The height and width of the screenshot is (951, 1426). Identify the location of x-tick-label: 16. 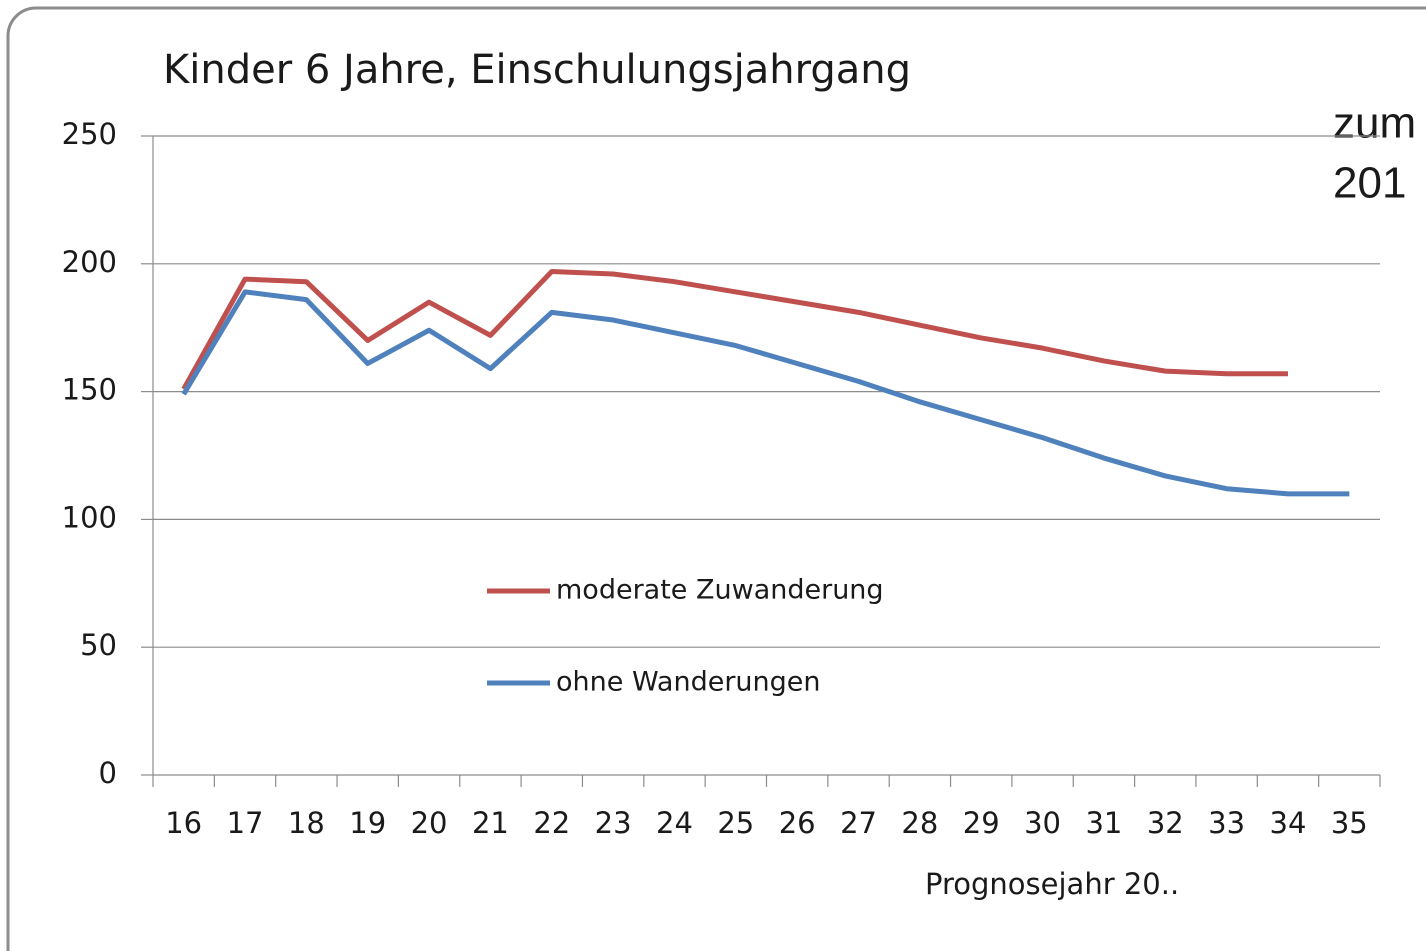
(183, 823).